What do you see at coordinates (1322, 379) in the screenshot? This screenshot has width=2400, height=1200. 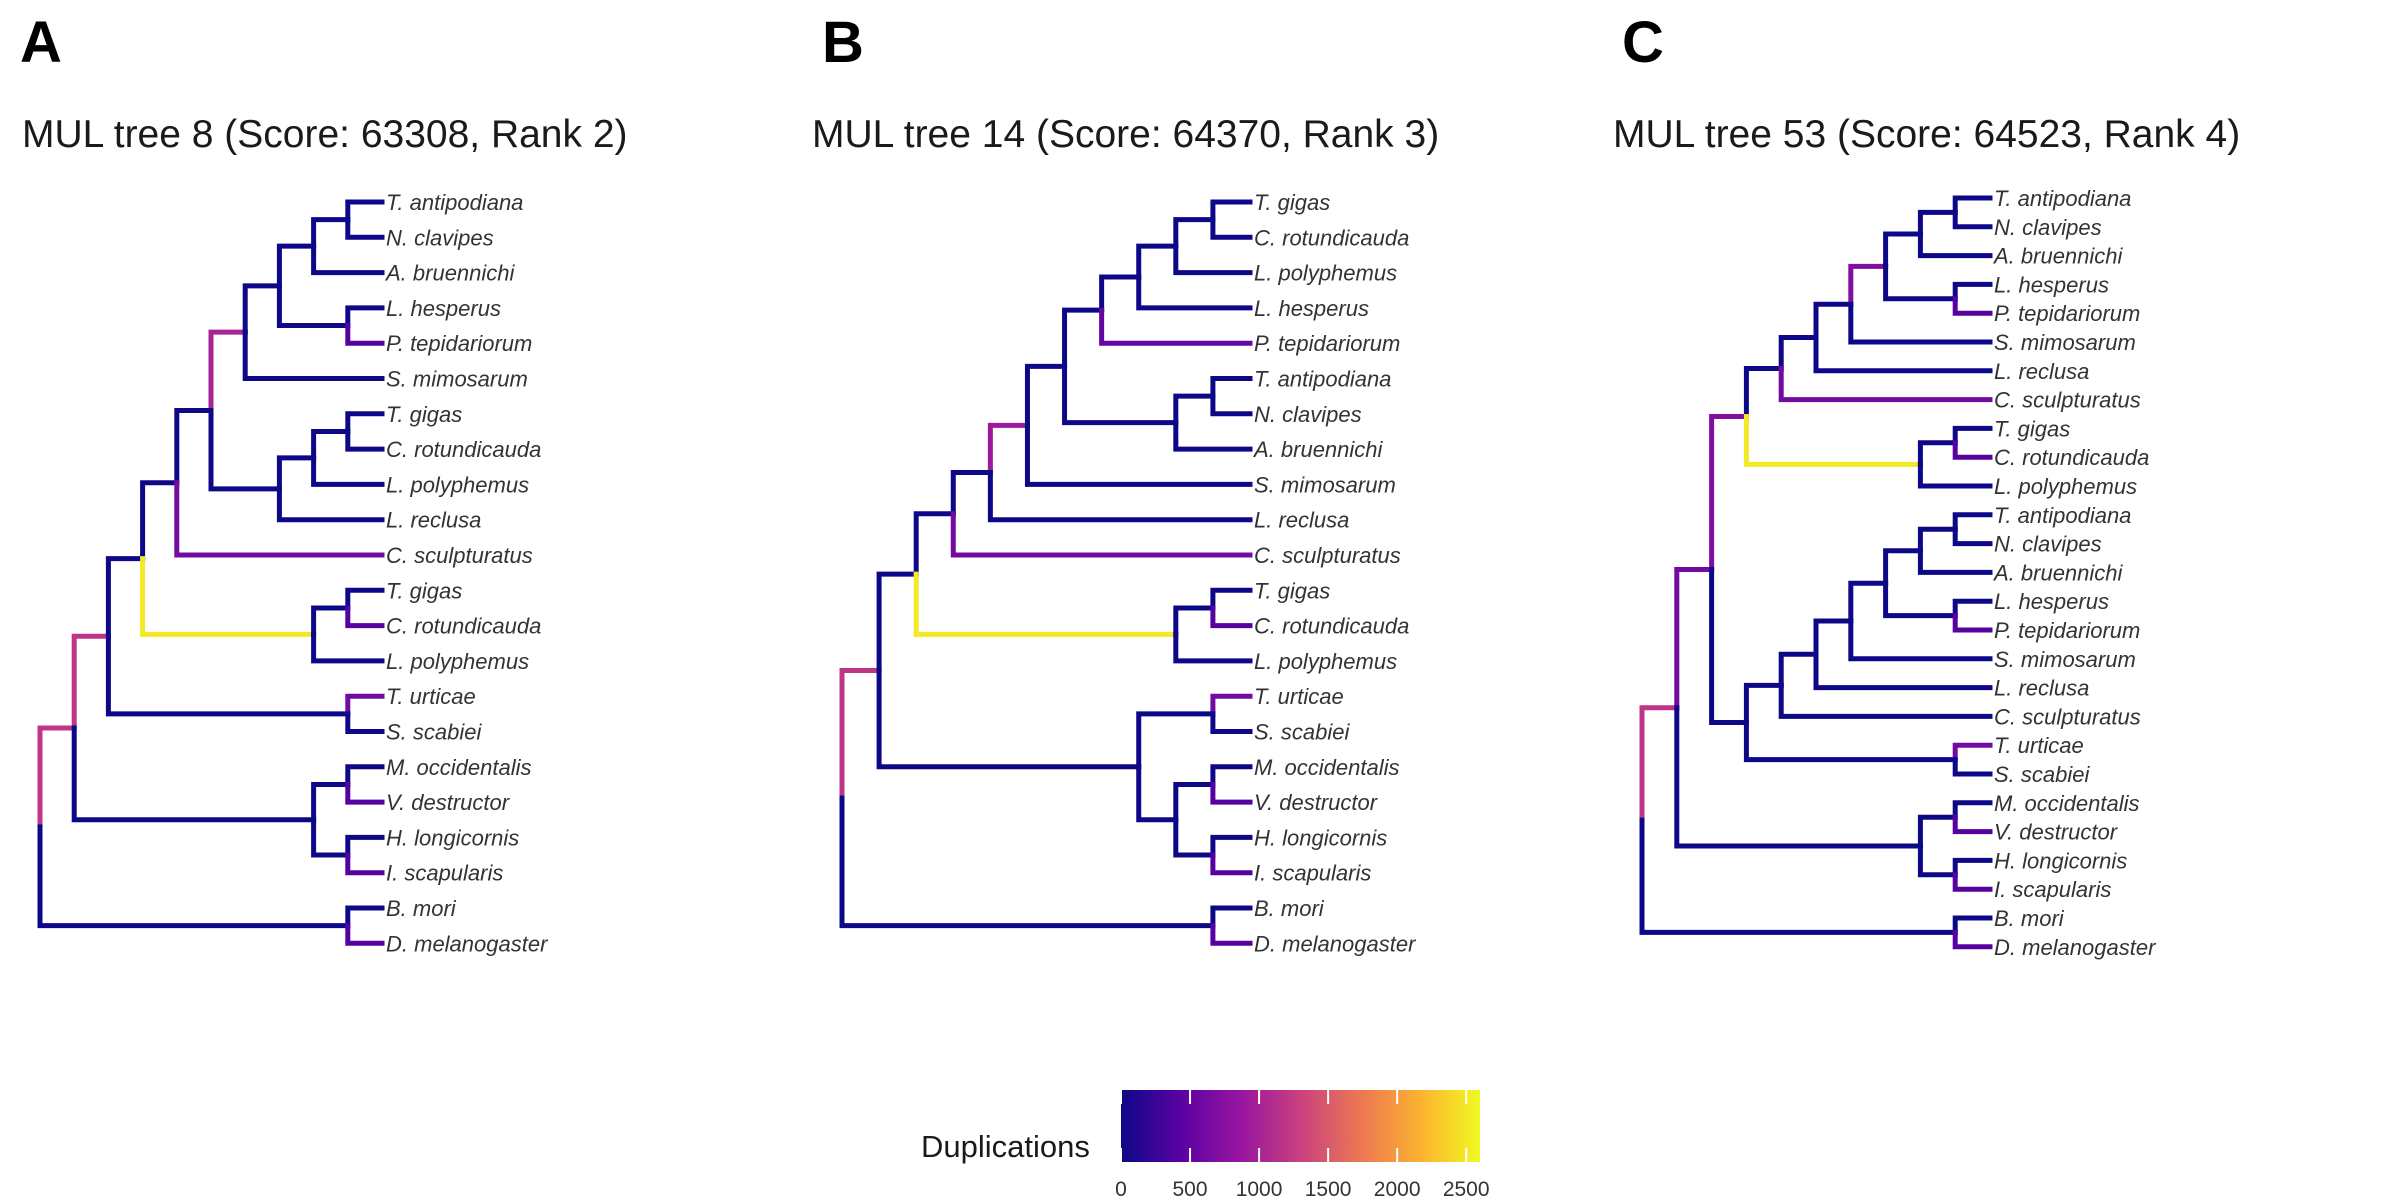 I see `tip-label: T. antipodiana` at bounding box center [1322, 379].